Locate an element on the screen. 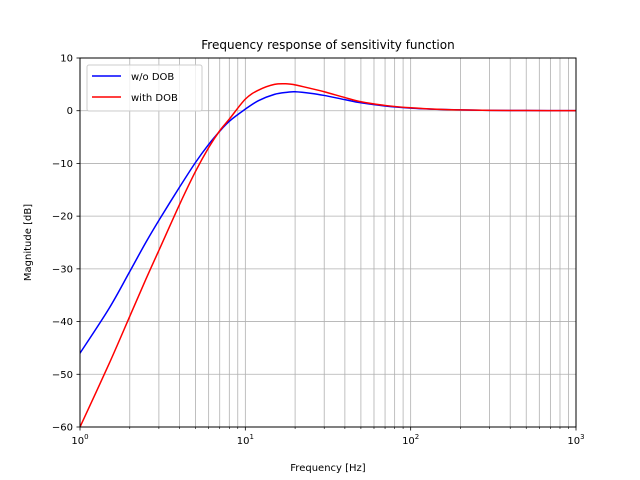  legend: w/o DOB with DOB is located at coordinates (144, 88).